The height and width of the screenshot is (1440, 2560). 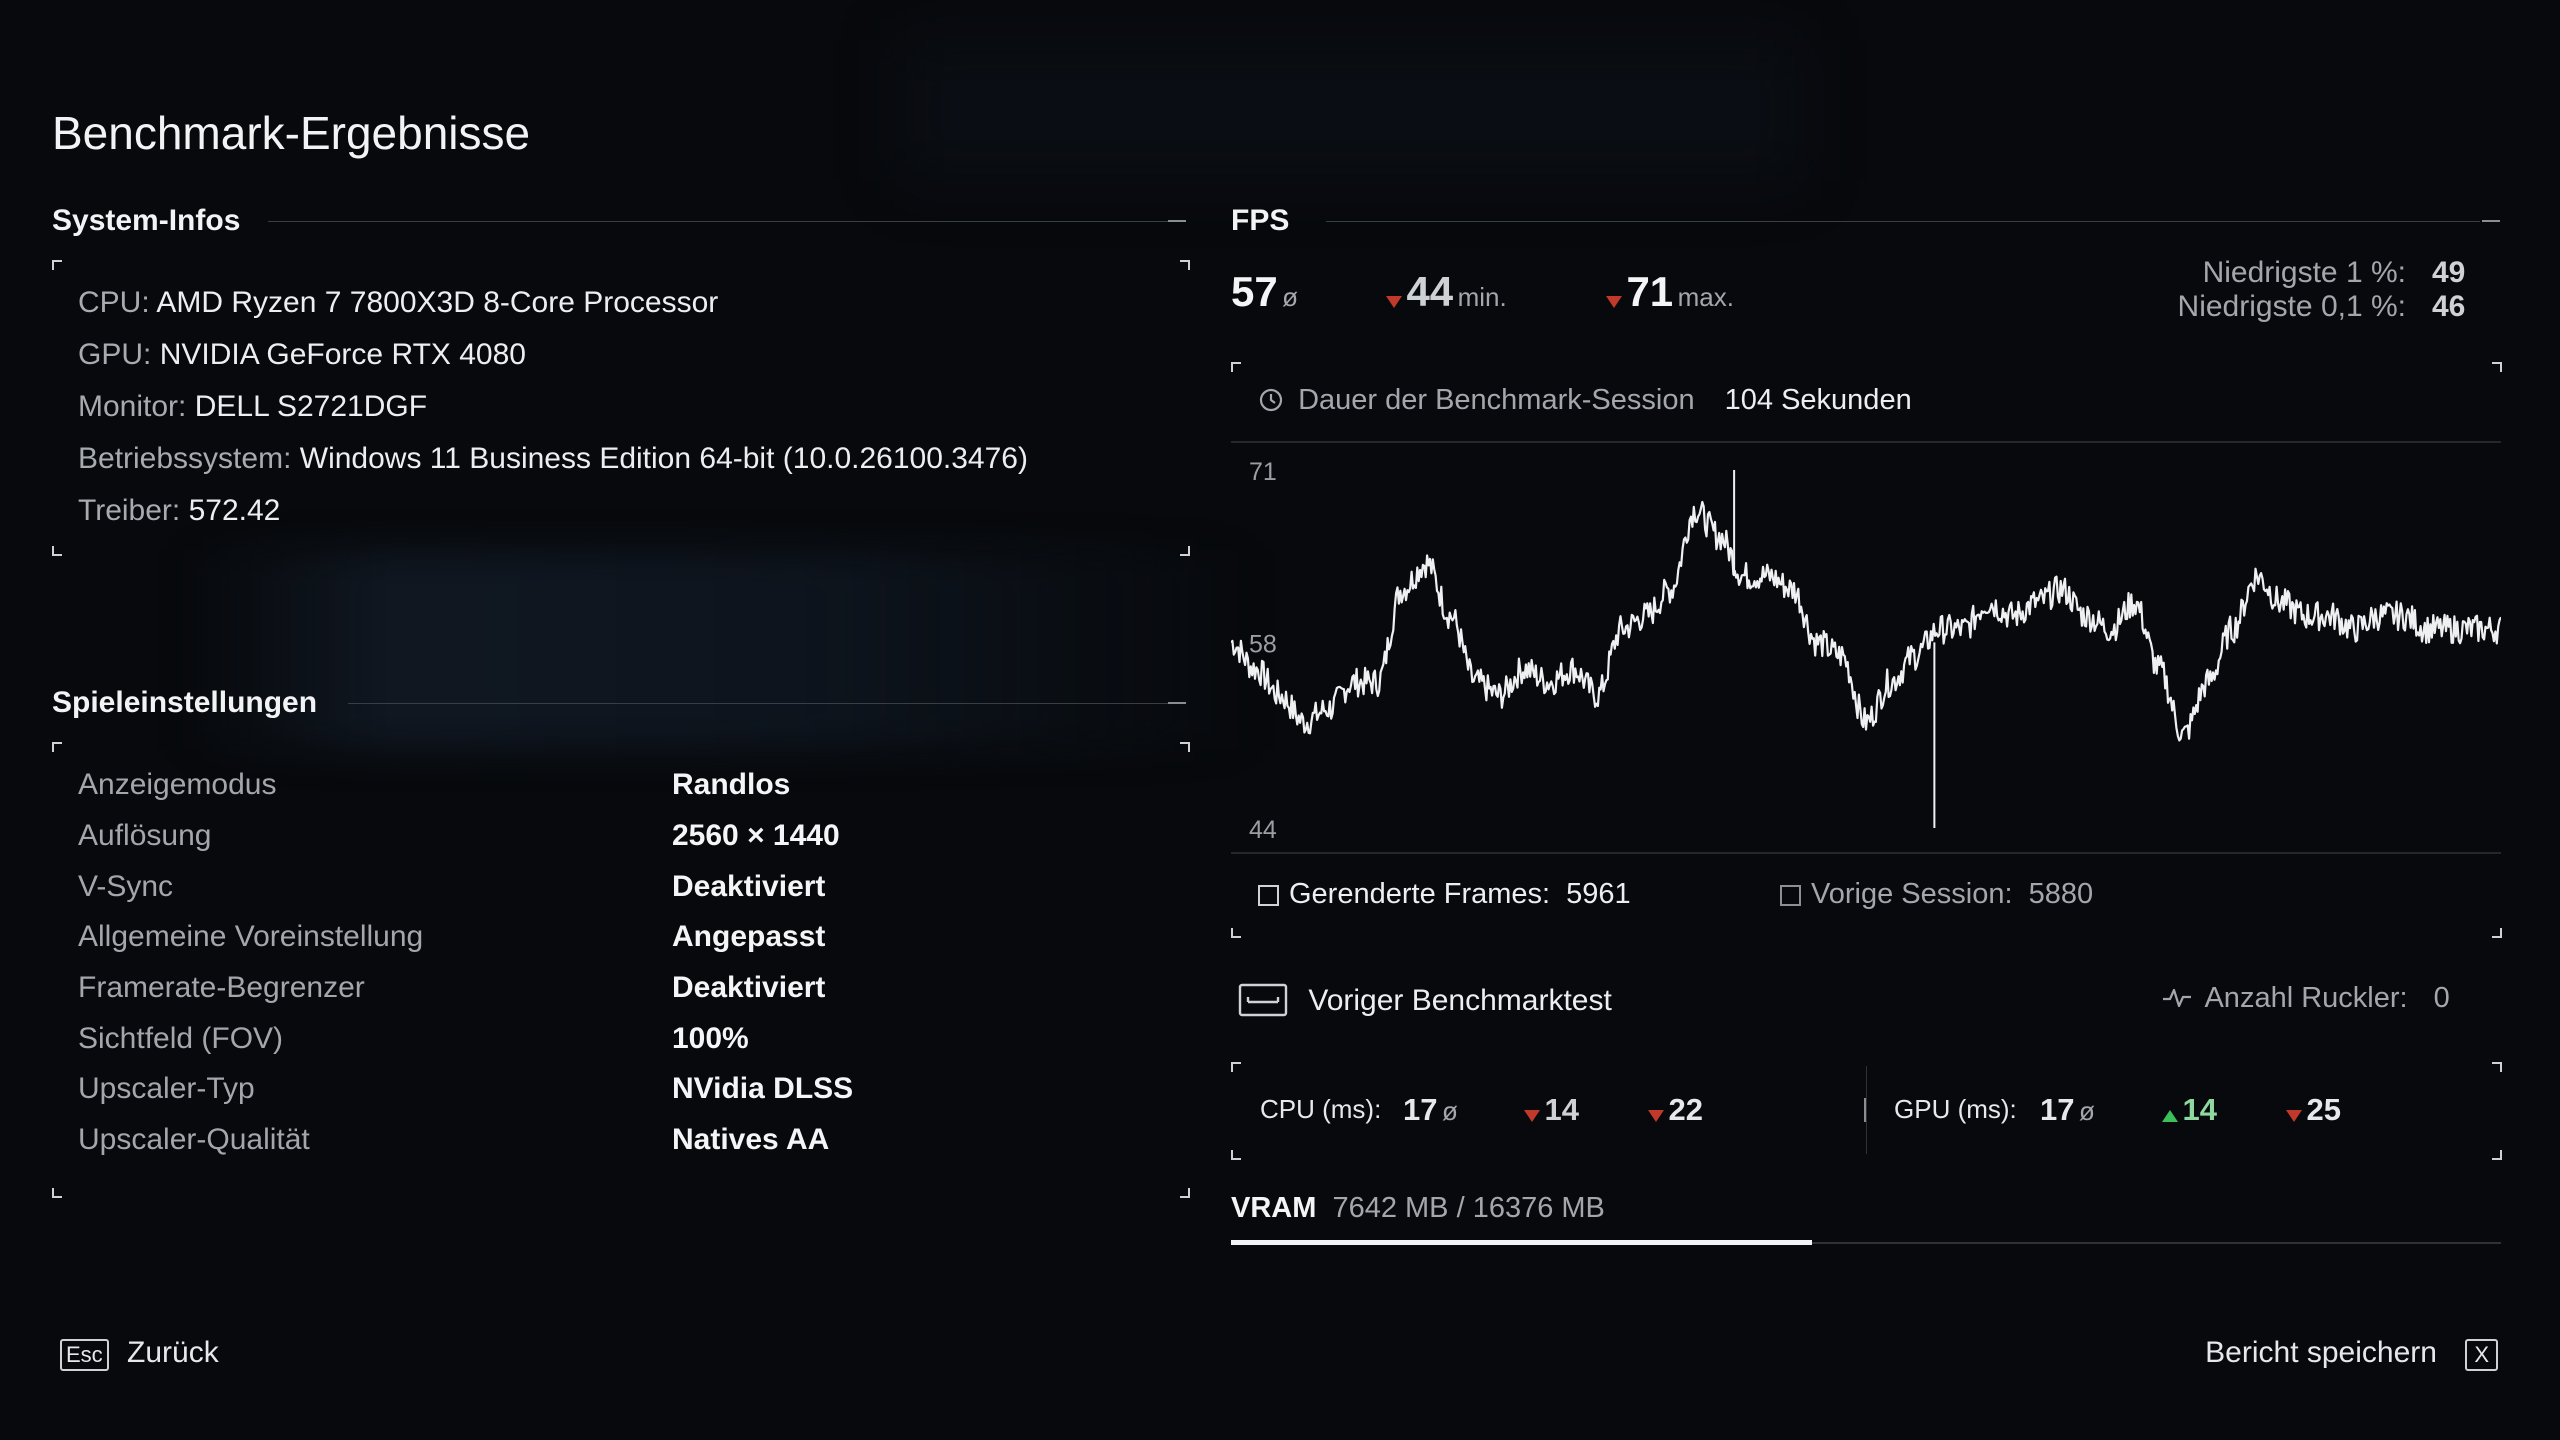 I want to click on cpu-frametime-label: CPU (ms):, so click(x=1321, y=1109).